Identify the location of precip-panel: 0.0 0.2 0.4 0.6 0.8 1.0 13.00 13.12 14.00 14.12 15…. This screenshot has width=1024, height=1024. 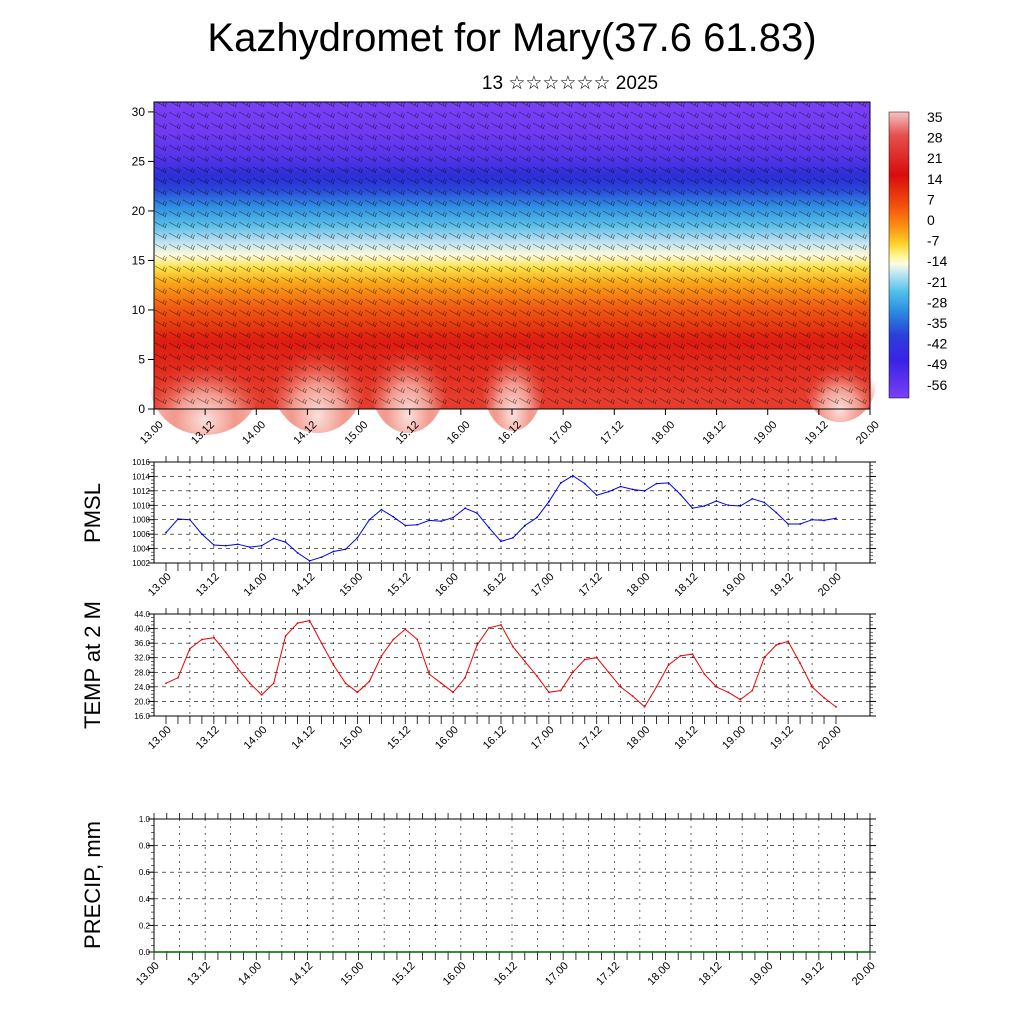
(479, 900).